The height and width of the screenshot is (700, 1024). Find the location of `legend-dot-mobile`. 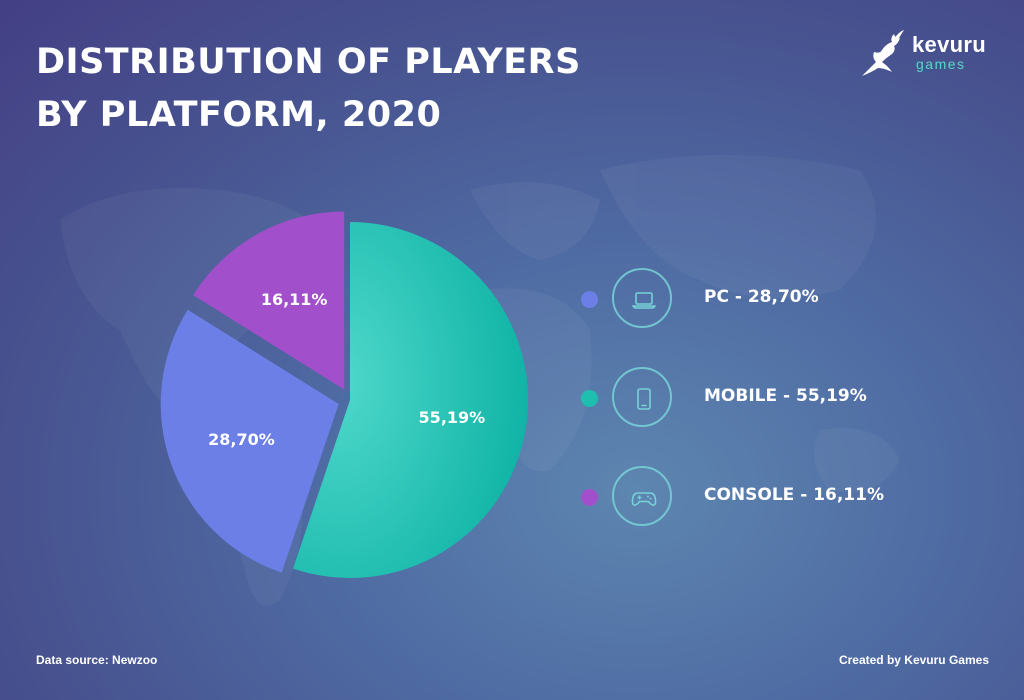

legend-dot-mobile is located at coordinates (589, 398).